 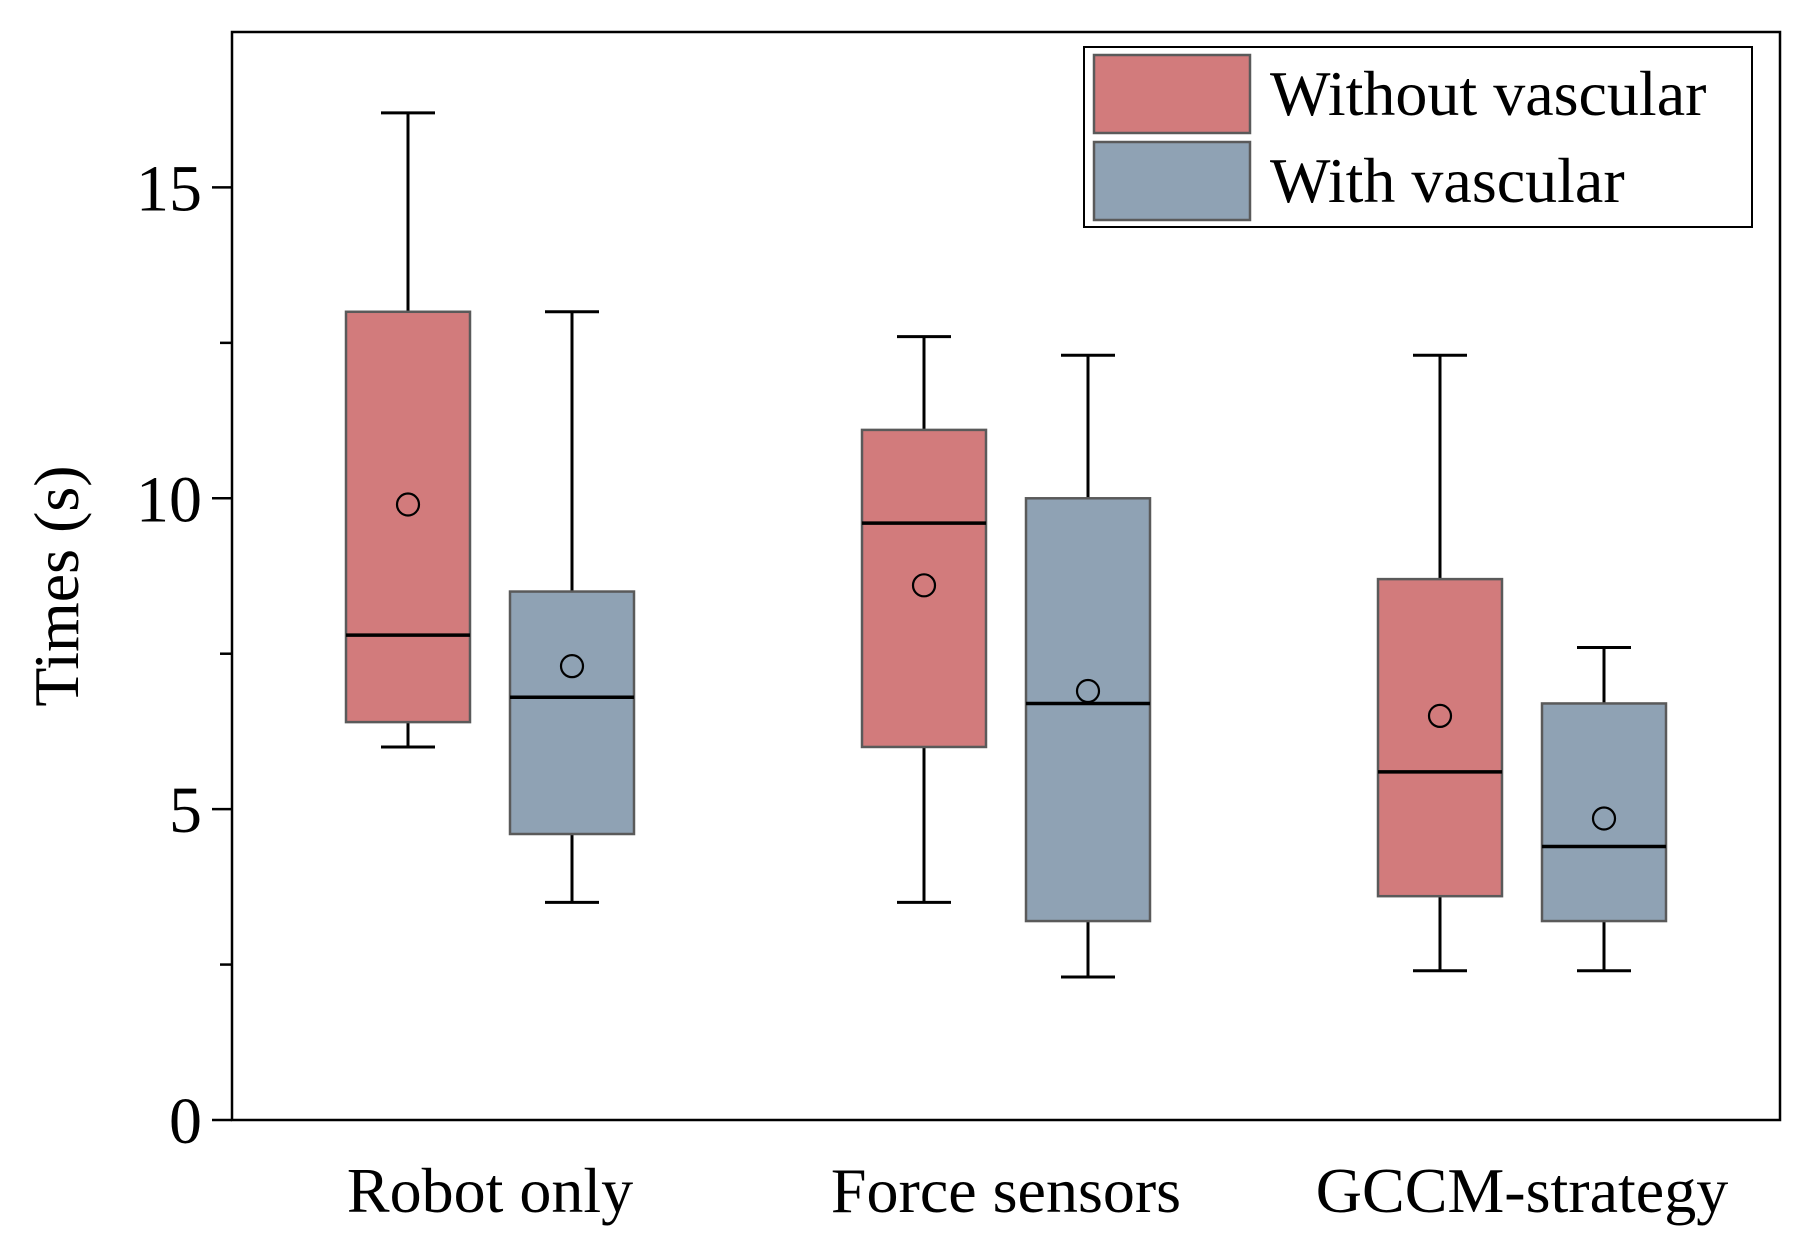 I want to click on y-tick-label: 5, so click(x=185, y=810).